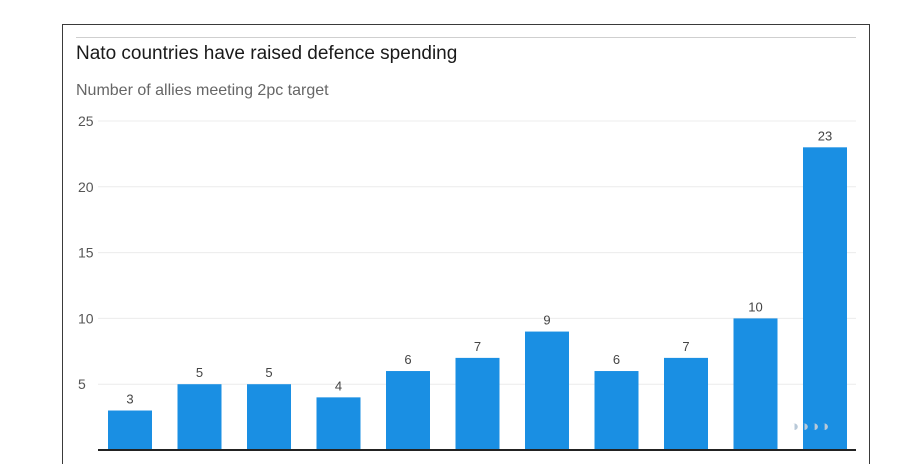 The image size is (901, 464). I want to click on top-rule, so click(466, 37).